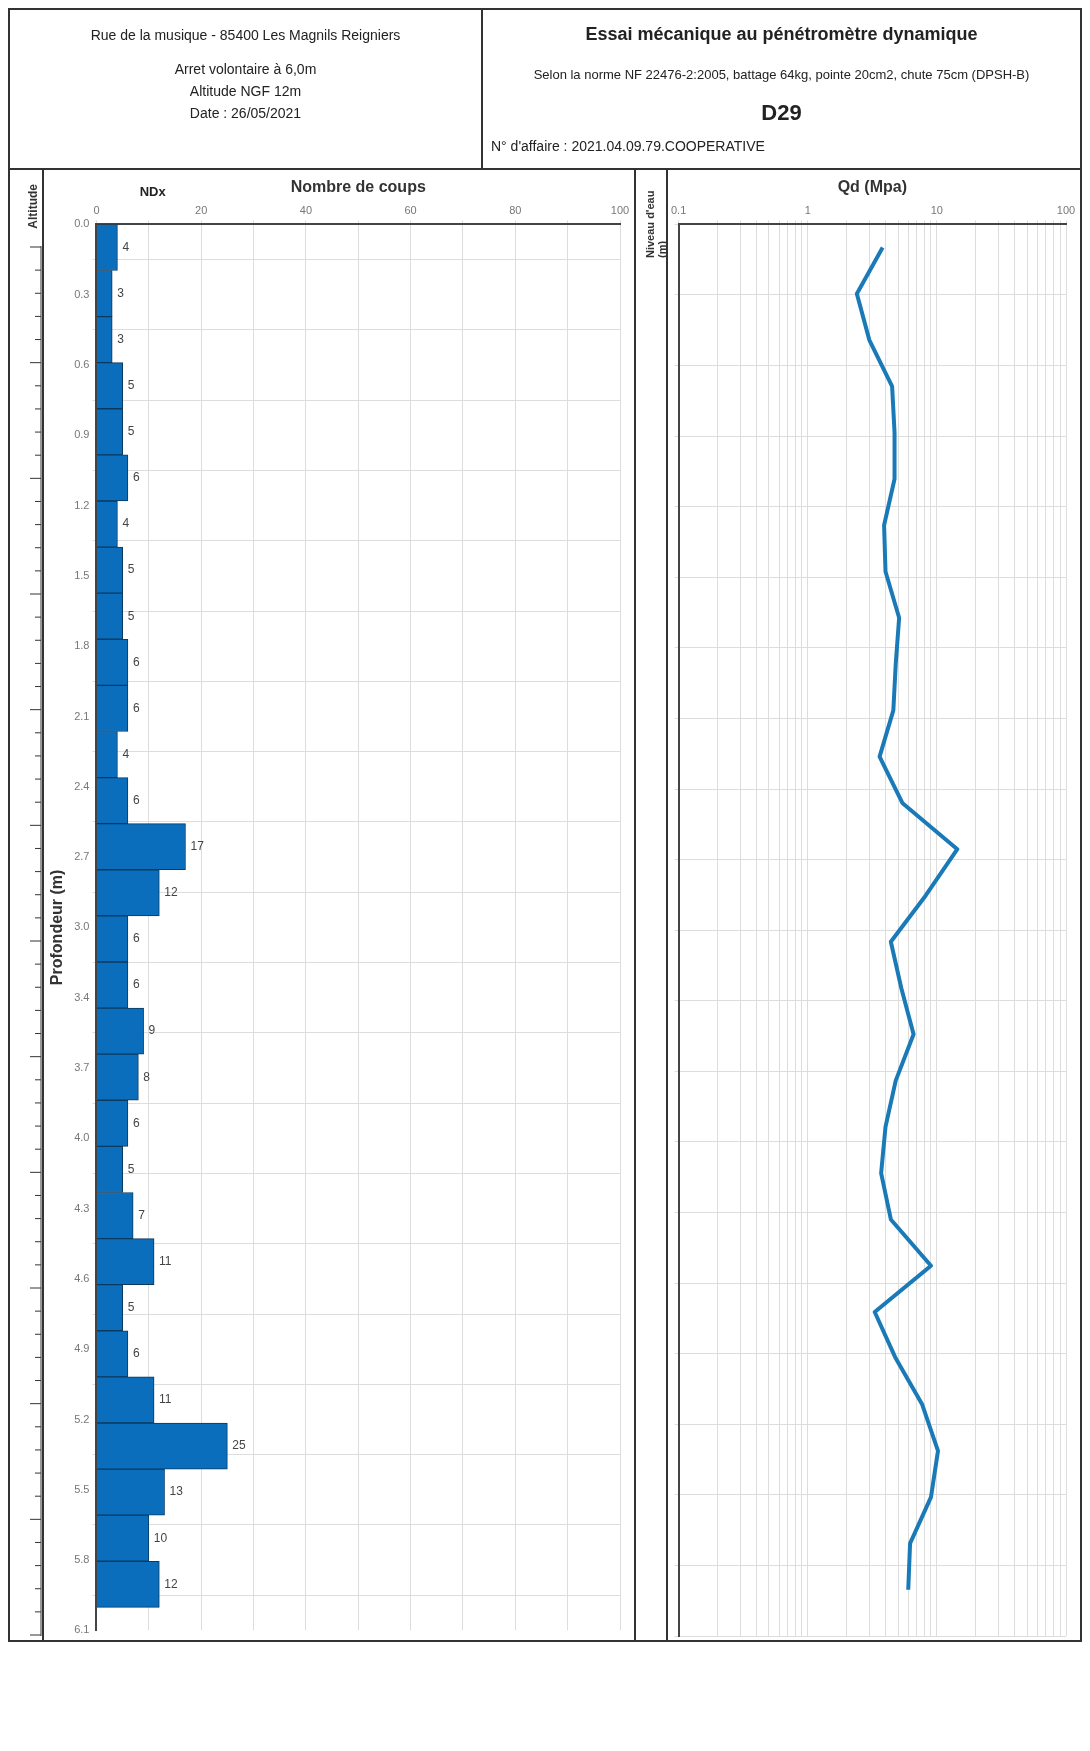 The height and width of the screenshot is (1751, 1090). Describe the element at coordinates (781, 113) in the screenshot. I see `text: D29` at that location.